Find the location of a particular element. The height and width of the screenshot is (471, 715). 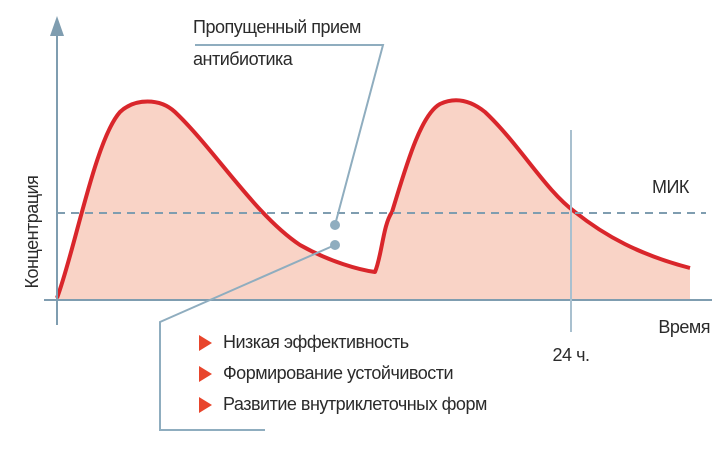

effect-text: Низкая эффективность is located at coordinates (316, 342).